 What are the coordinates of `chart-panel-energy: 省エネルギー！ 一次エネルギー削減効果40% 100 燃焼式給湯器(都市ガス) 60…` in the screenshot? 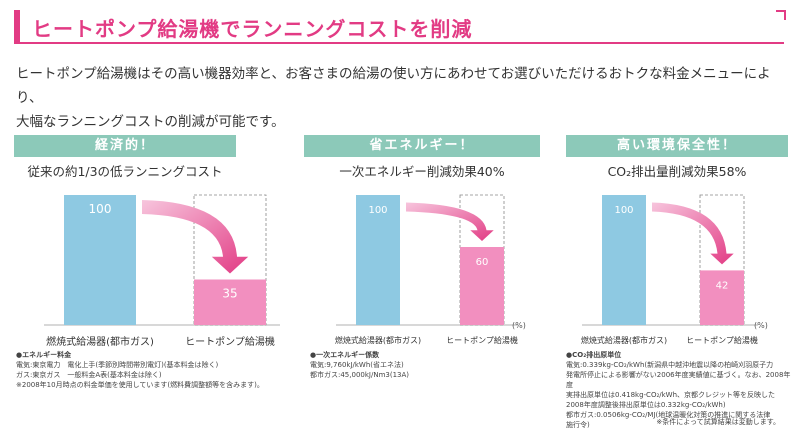 It's located at (422, 240).